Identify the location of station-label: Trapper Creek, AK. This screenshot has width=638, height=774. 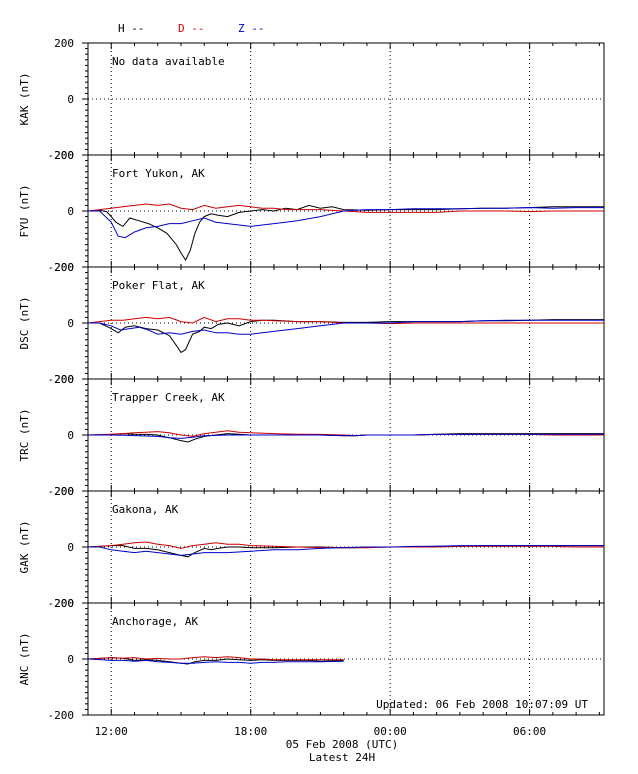
(168, 397).